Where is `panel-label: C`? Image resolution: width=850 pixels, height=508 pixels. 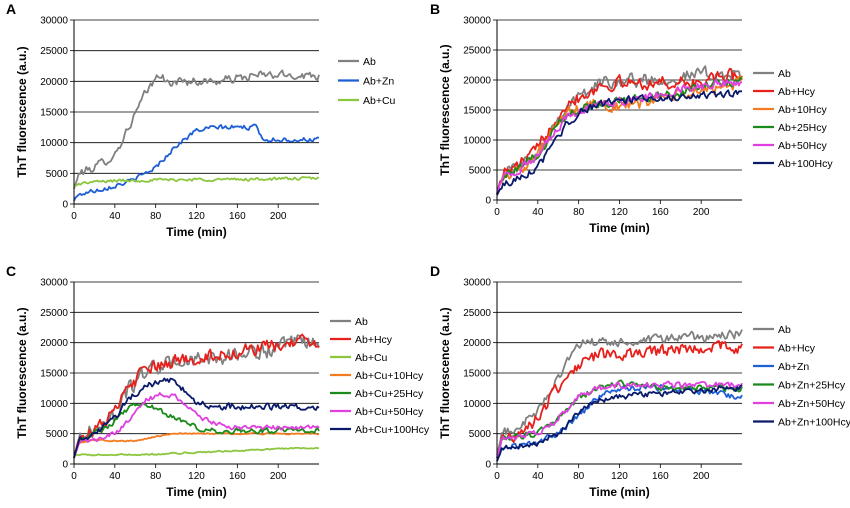
panel-label: C is located at coordinates (11, 271).